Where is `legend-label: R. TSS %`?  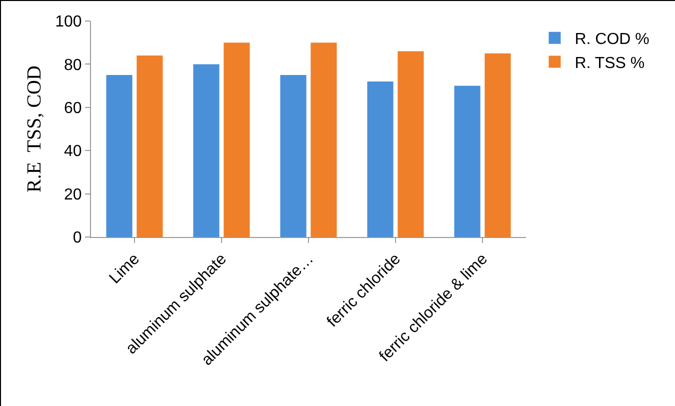 legend-label: R. TSS % is located at coordinates (609, 63).